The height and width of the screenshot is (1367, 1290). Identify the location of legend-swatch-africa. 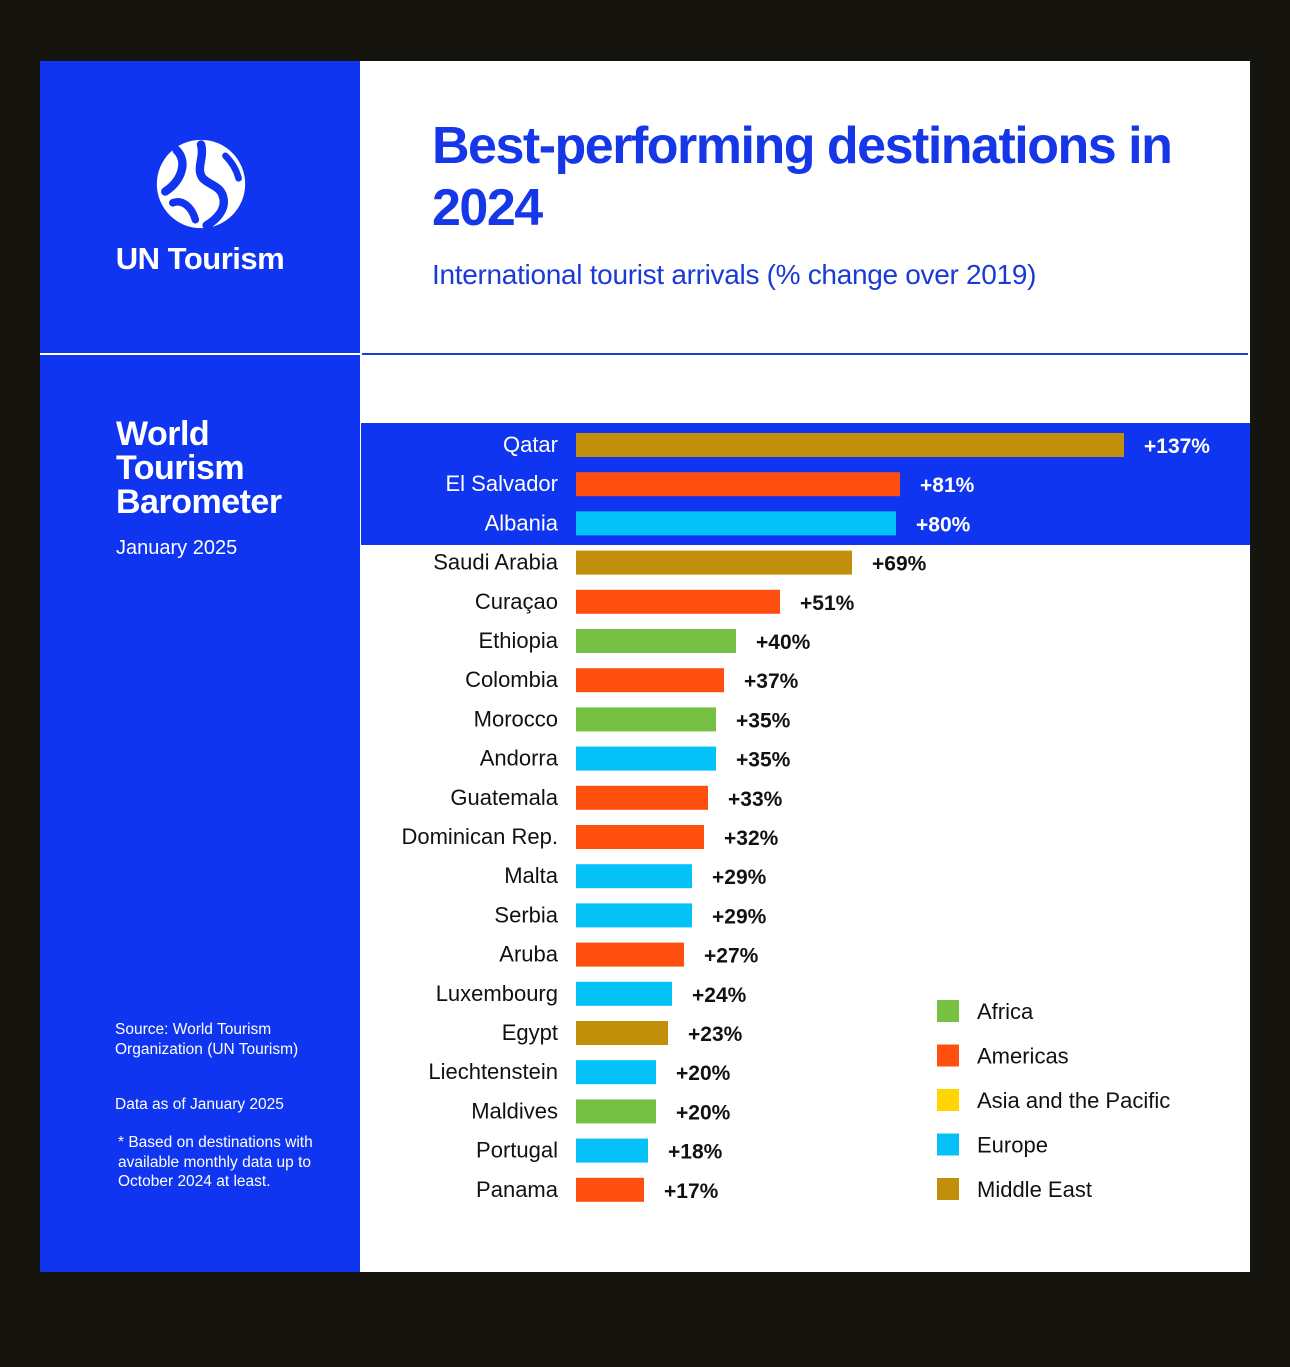
(948, 1011).